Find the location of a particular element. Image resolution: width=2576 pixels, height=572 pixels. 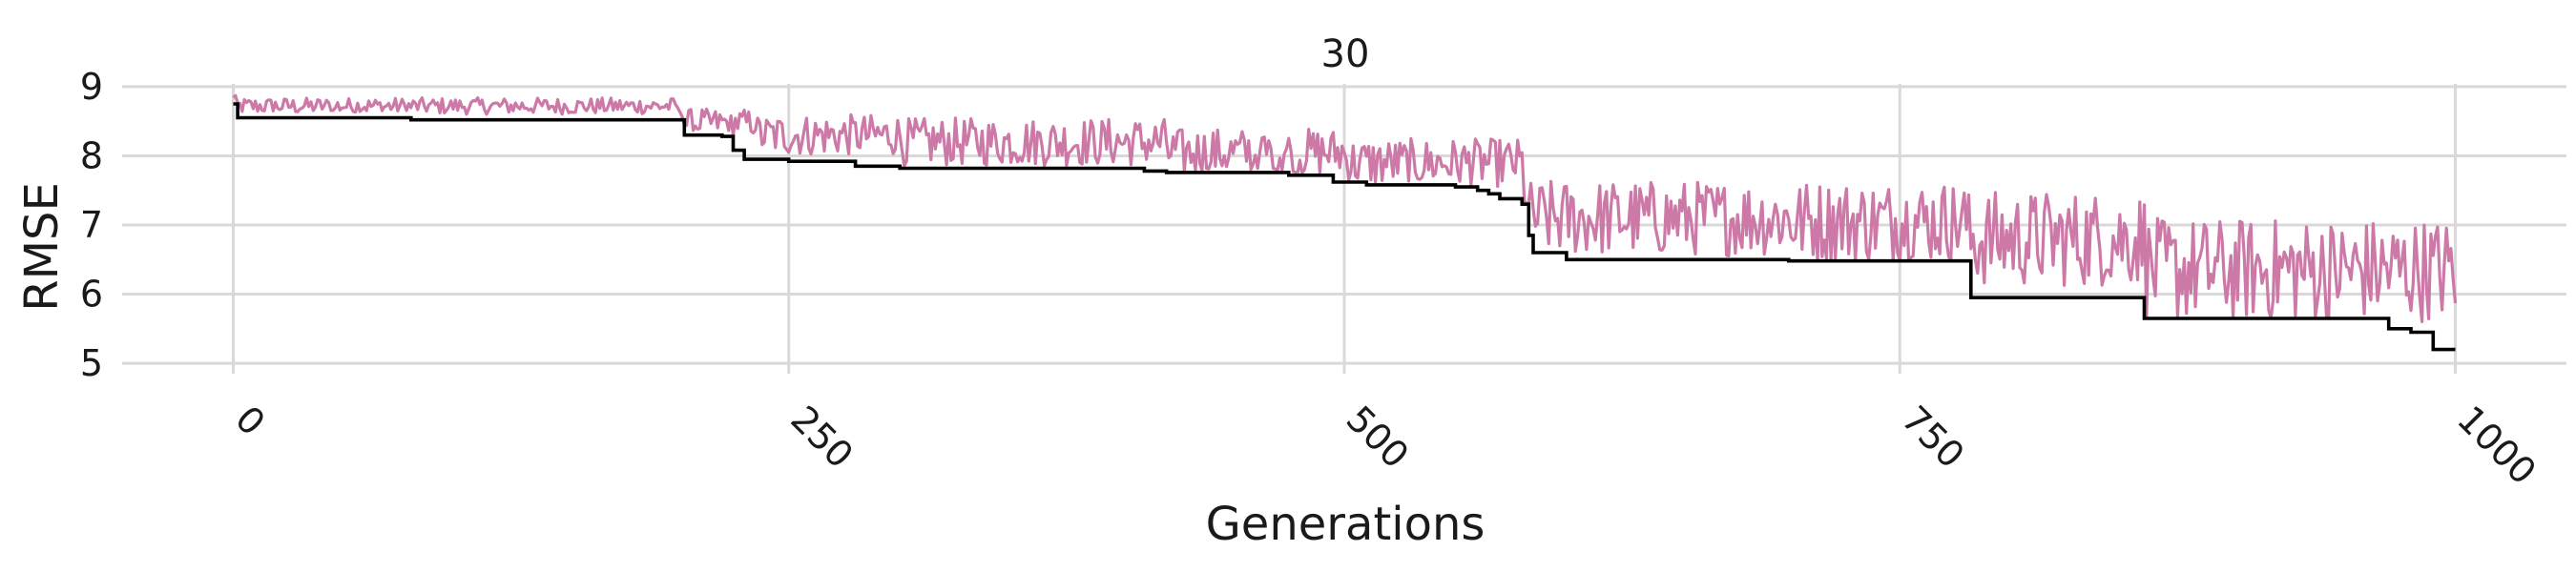

y-axis-label: RMSE is located at coordinates (42, 247).